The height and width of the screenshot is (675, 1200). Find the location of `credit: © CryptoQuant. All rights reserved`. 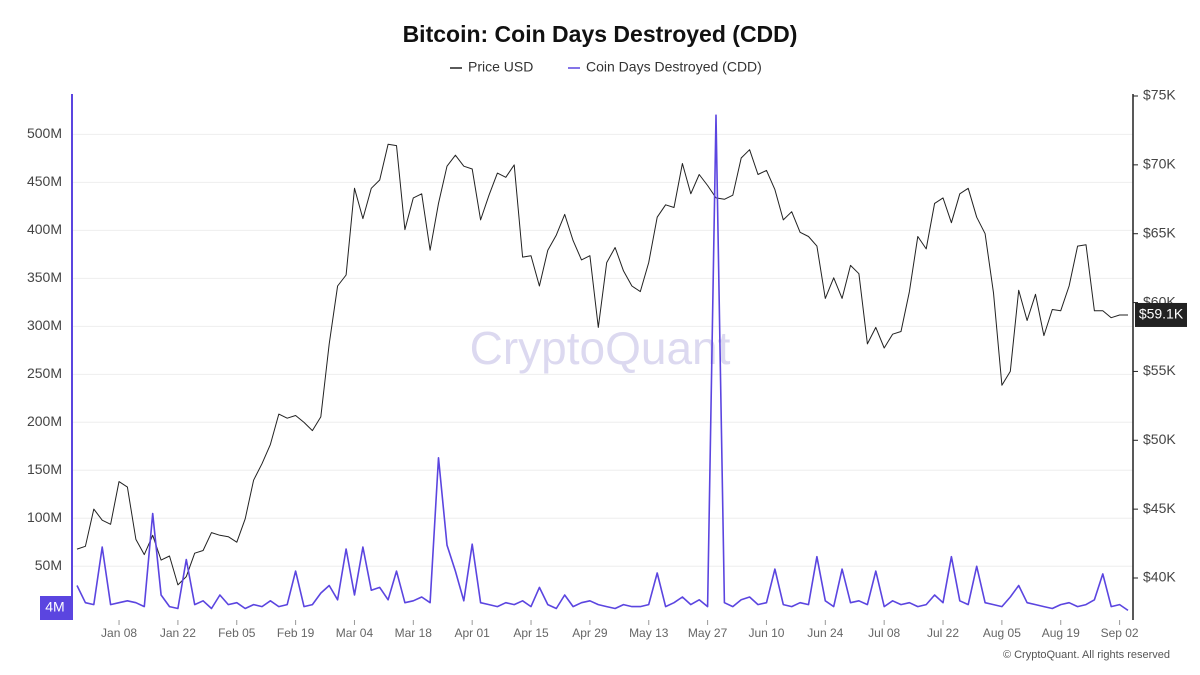

credit: © CryptoQuant. All rights reserved is located at coordinates (1086, 655).